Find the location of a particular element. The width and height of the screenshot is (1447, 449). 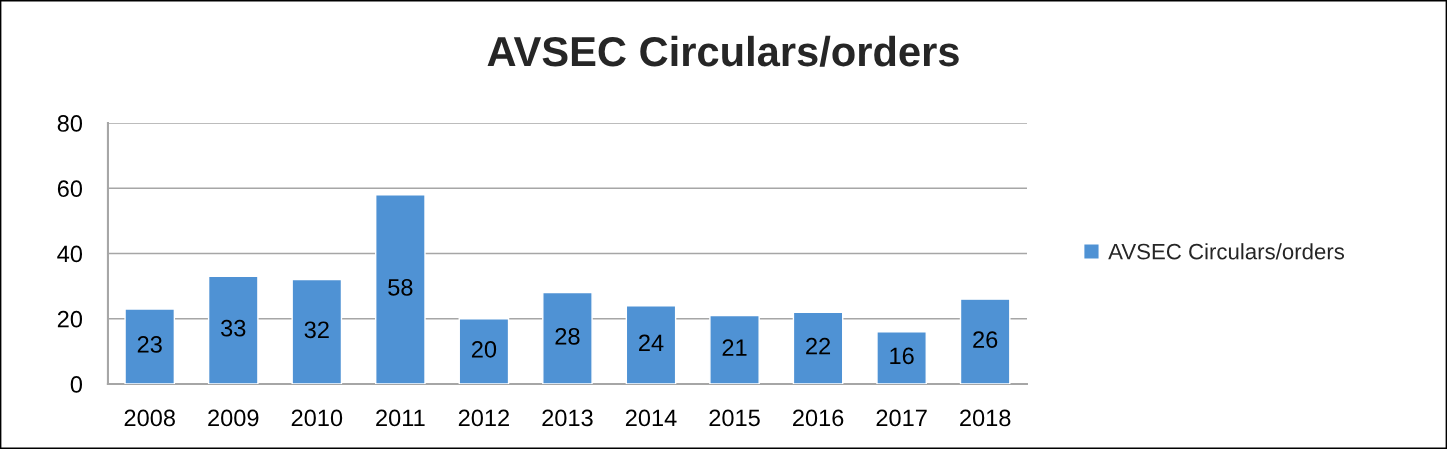

x-tick-label: 2010 is located at coordinates (317, 418).